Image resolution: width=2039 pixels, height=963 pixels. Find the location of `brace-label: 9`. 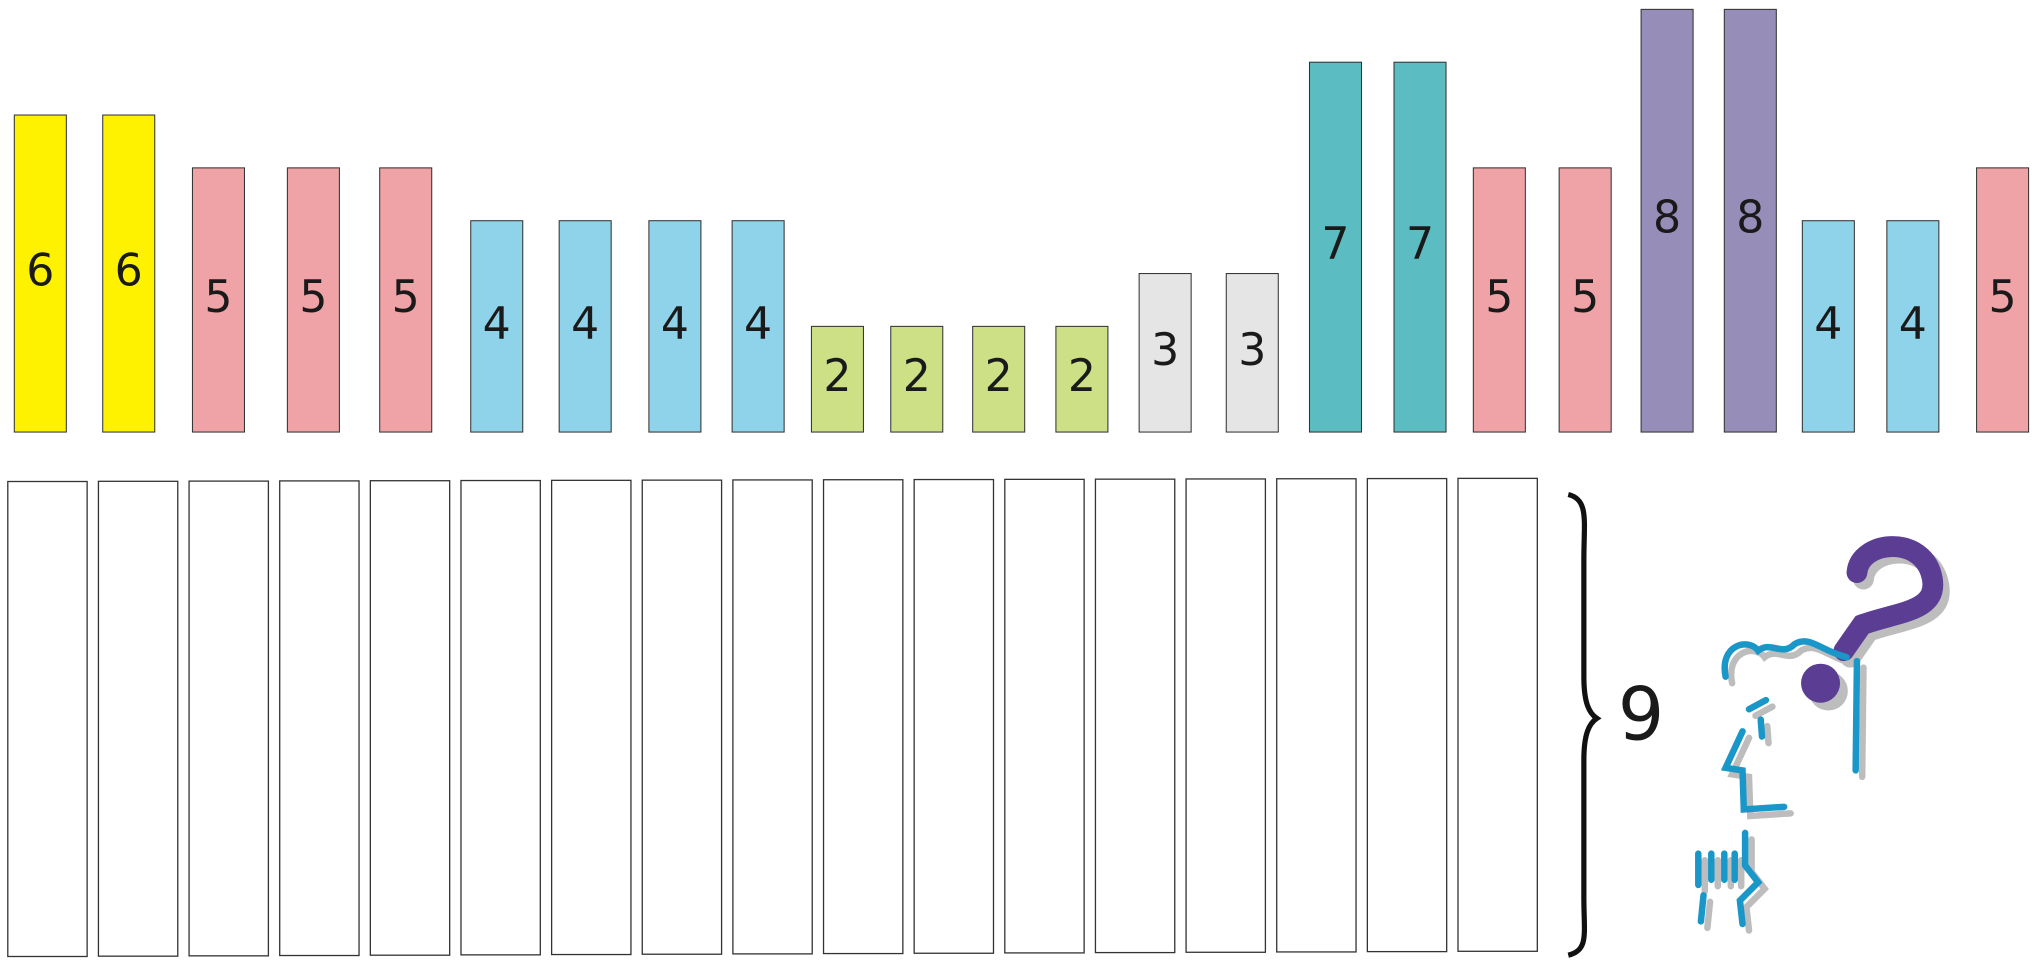

brace-label: 9 is located at coordinates (1641, 715).